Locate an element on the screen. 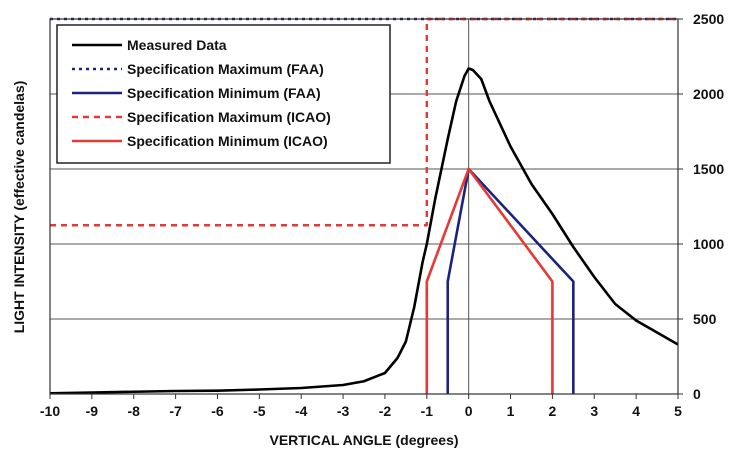  y-tick-label: 1500 is located at coordinates (708, 169).